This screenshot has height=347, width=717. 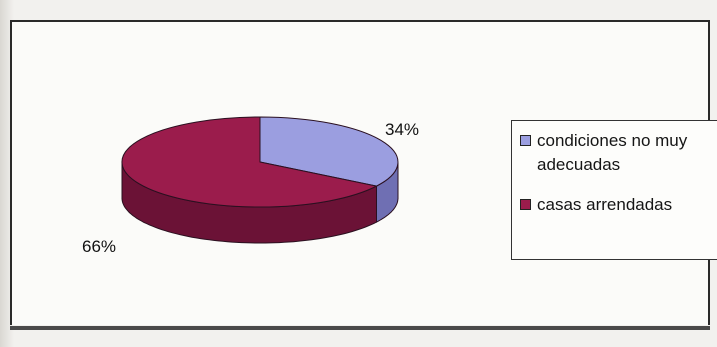 What do you see at coordinates (402, 129) in the screenshot?
I see `data-label-condiciones: 34%` at bounding box center [402, 129].